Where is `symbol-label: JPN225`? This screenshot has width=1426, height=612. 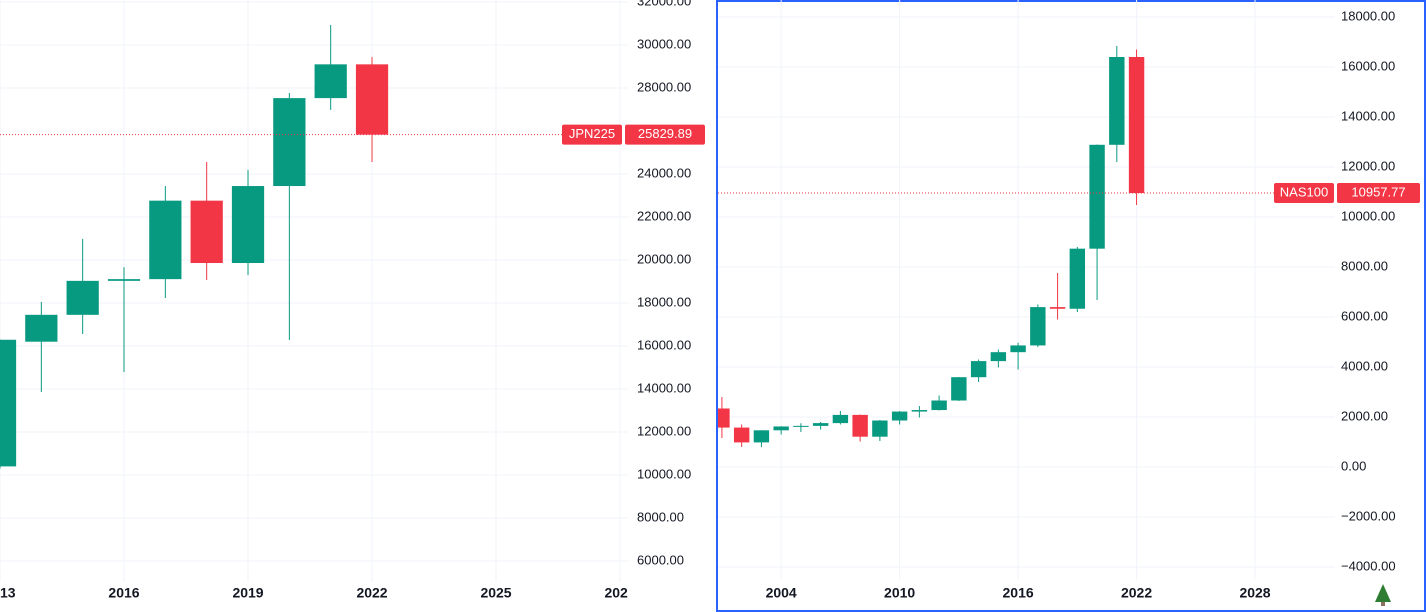
symbol-label: JPN225 is located at coordinates (592, 133).